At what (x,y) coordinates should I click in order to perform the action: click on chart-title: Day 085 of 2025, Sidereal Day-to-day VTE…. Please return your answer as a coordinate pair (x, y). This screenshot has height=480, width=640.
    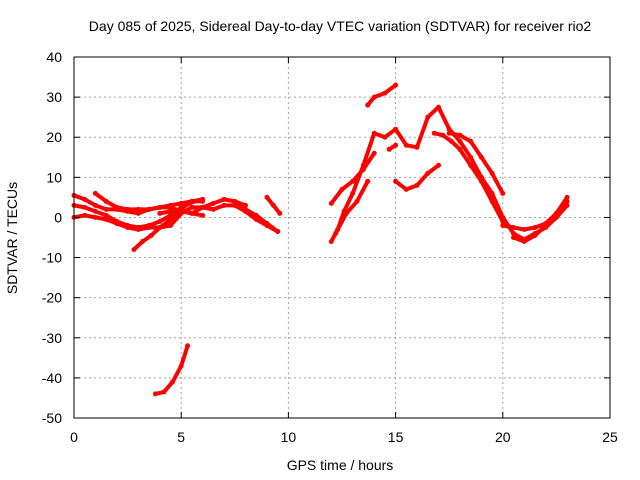
    Looking at the image, I should click on (340, 26).